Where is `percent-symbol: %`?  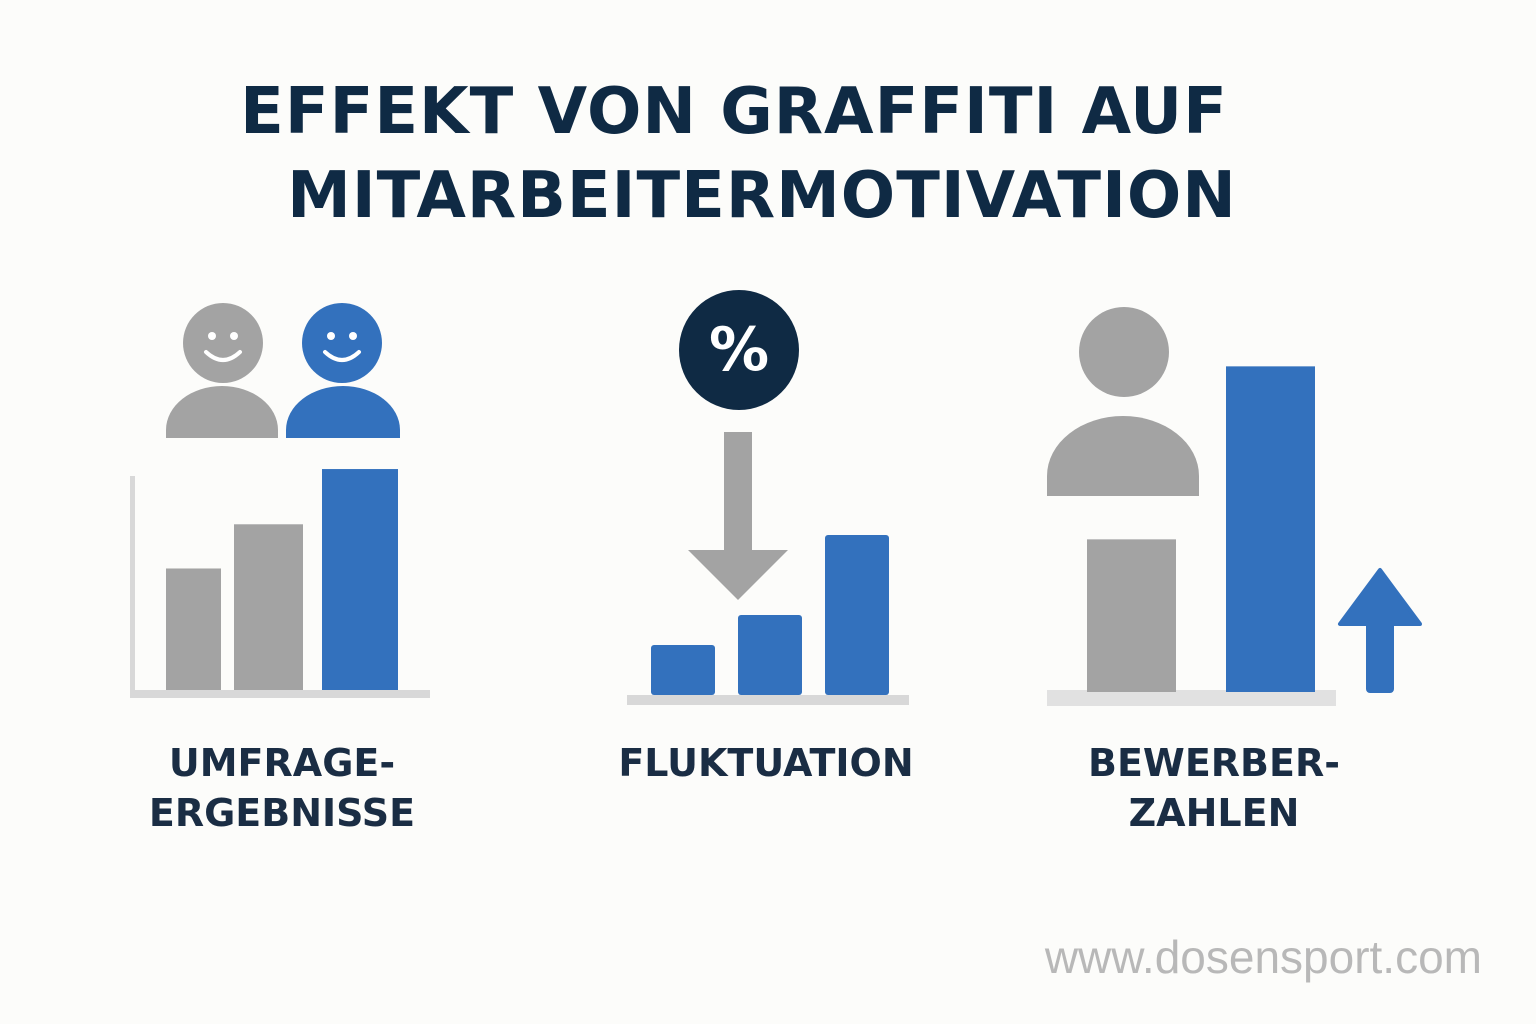 percent-symbol: % is located at coordinates (739, 350).